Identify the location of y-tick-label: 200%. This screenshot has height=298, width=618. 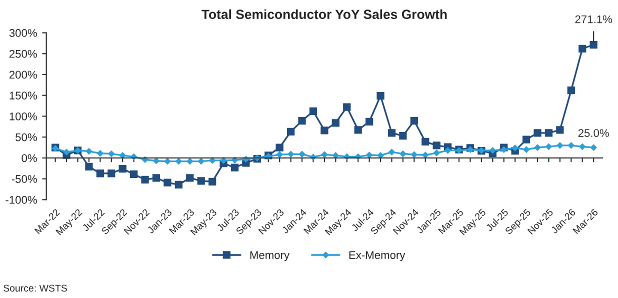
(23, 74).